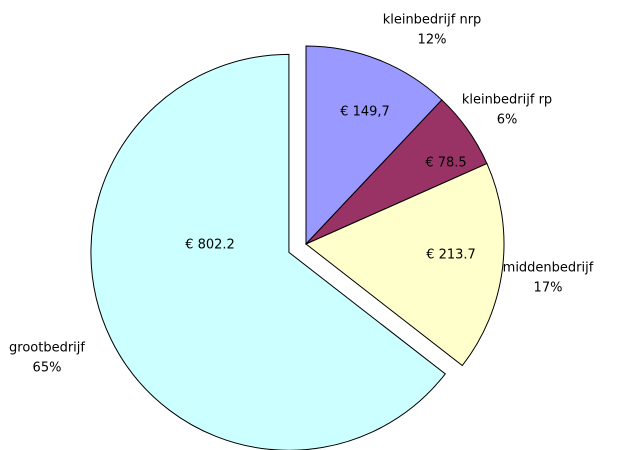  Describe the element at coordinates (548, 288) in the screenshot. I see `percent-label: 17%` at that location.